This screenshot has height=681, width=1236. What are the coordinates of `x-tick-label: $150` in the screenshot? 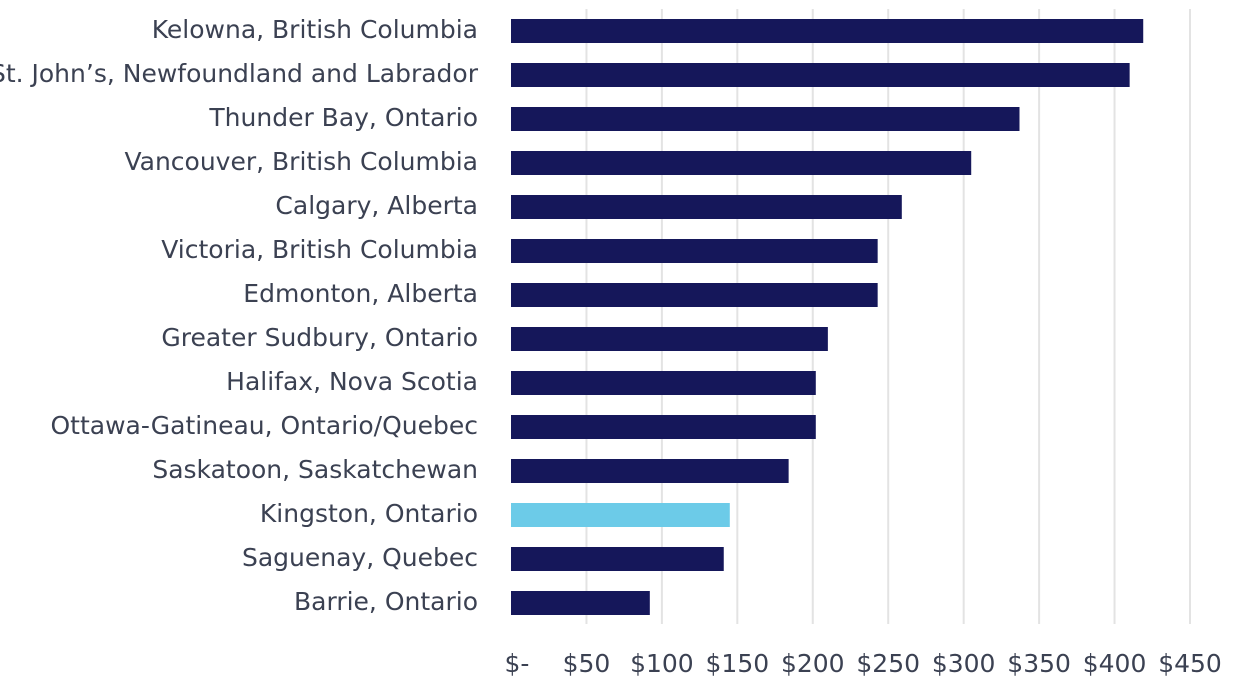 It's located at (738, 663).